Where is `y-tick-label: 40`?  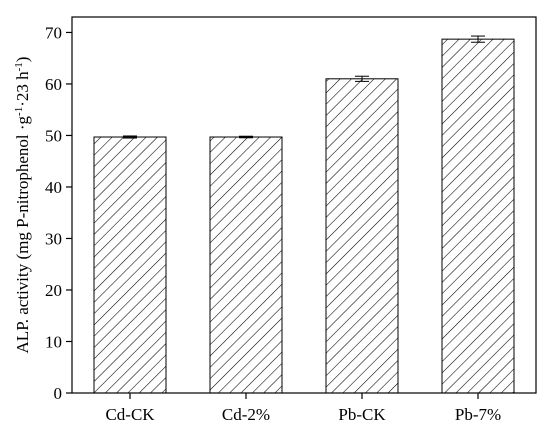 y-tick-label: 40 is located at coordinates (53, 187).